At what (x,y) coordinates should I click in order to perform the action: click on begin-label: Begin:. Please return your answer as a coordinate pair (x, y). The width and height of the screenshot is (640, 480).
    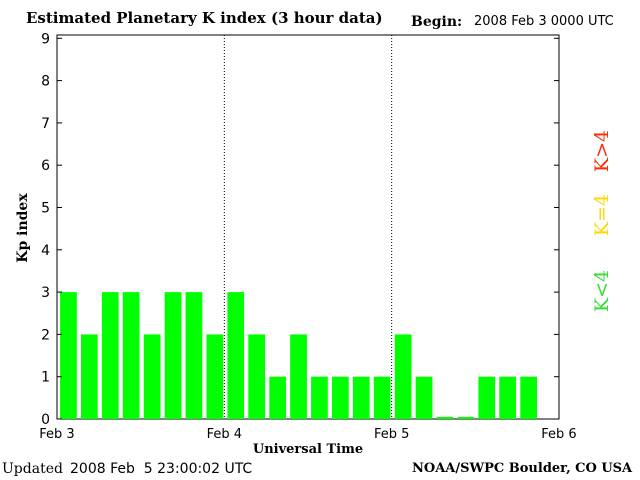
    Looking at the image, I should click on (437, 22).